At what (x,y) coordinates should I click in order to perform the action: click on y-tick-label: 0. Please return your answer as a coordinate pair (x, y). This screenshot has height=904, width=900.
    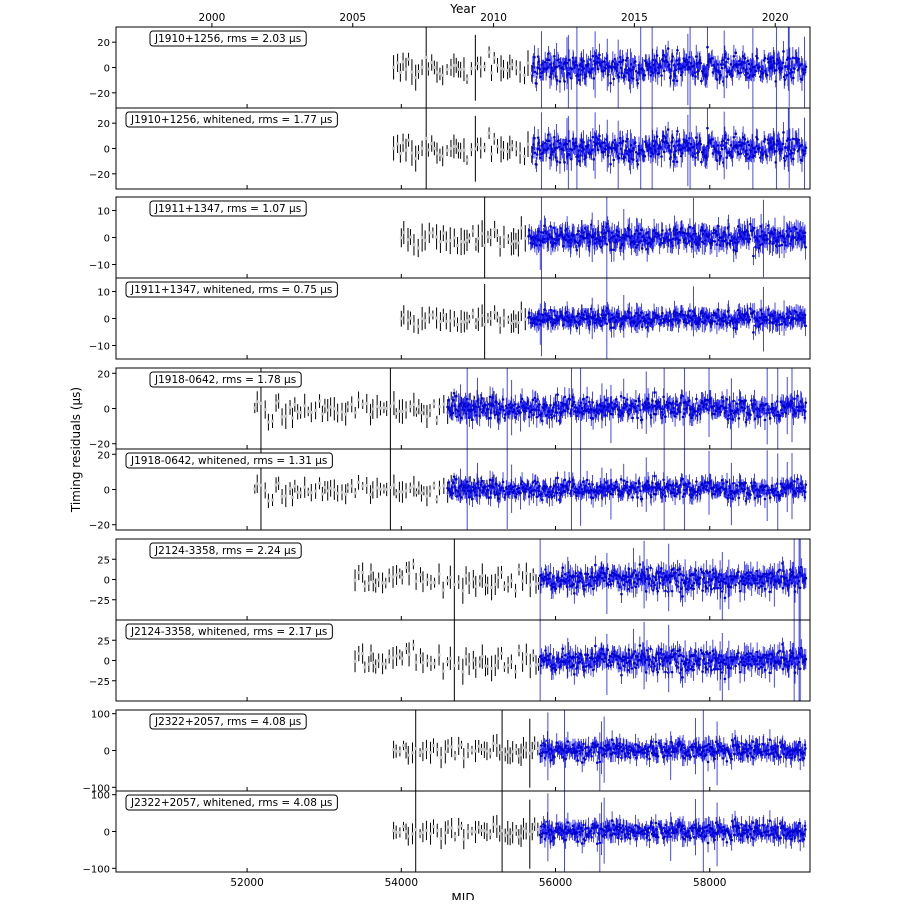
    Looking at the image, I should click on (107, 150).